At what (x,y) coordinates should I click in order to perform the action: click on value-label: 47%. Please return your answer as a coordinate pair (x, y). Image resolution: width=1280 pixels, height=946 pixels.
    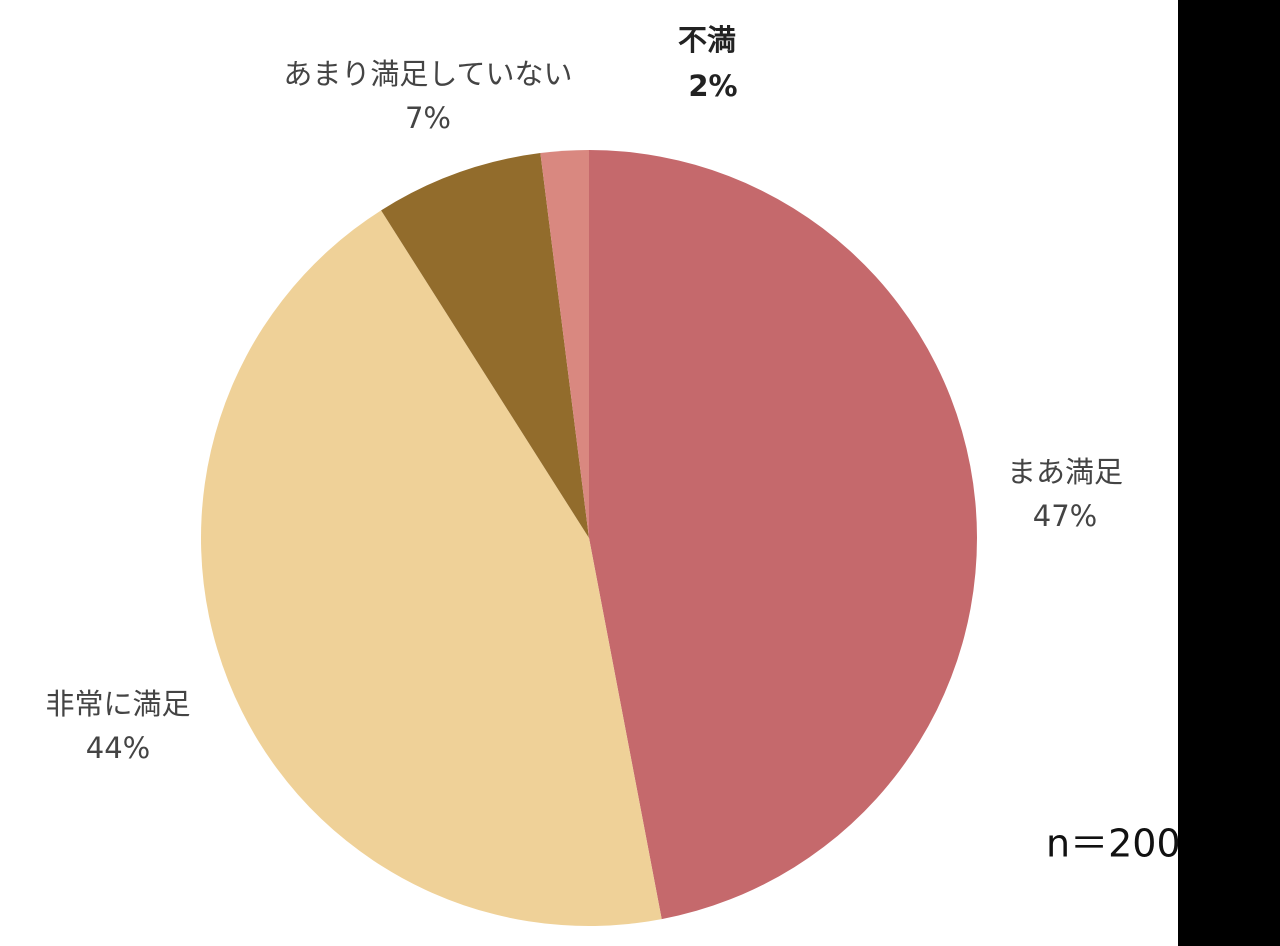
    Looking at the image, I should click on (1065, 516).